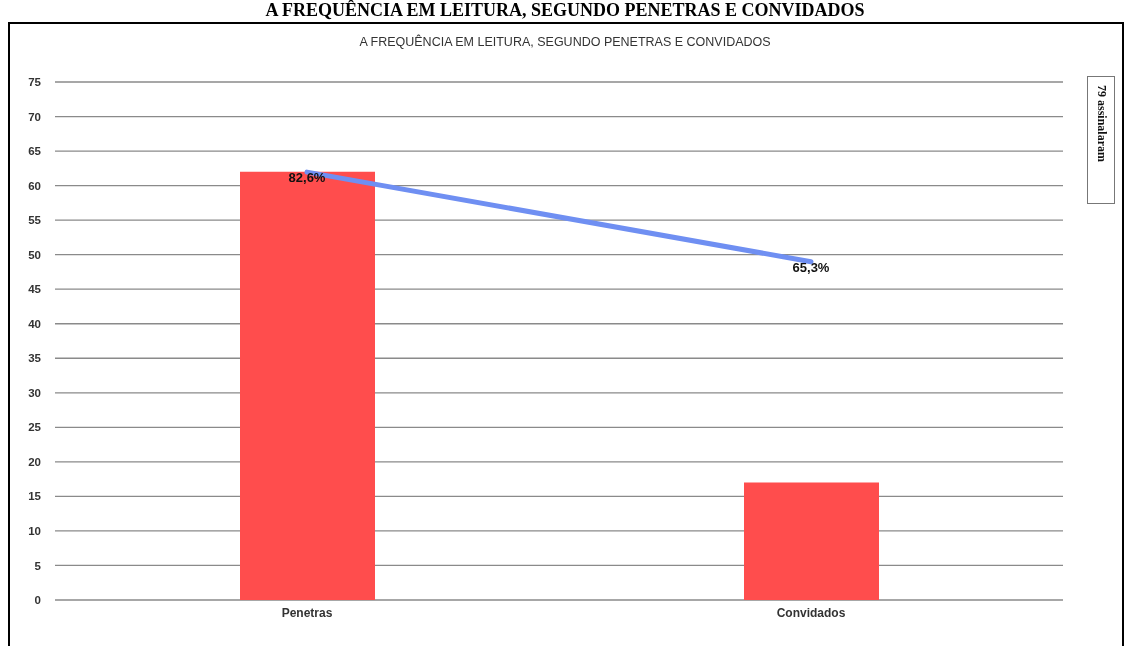 Image resolution: width=1130 pixels, height=646 pixels. Describe the element at coordinates (38, 565) in the screenshot. I see `y-tick-label: 5` at that location.